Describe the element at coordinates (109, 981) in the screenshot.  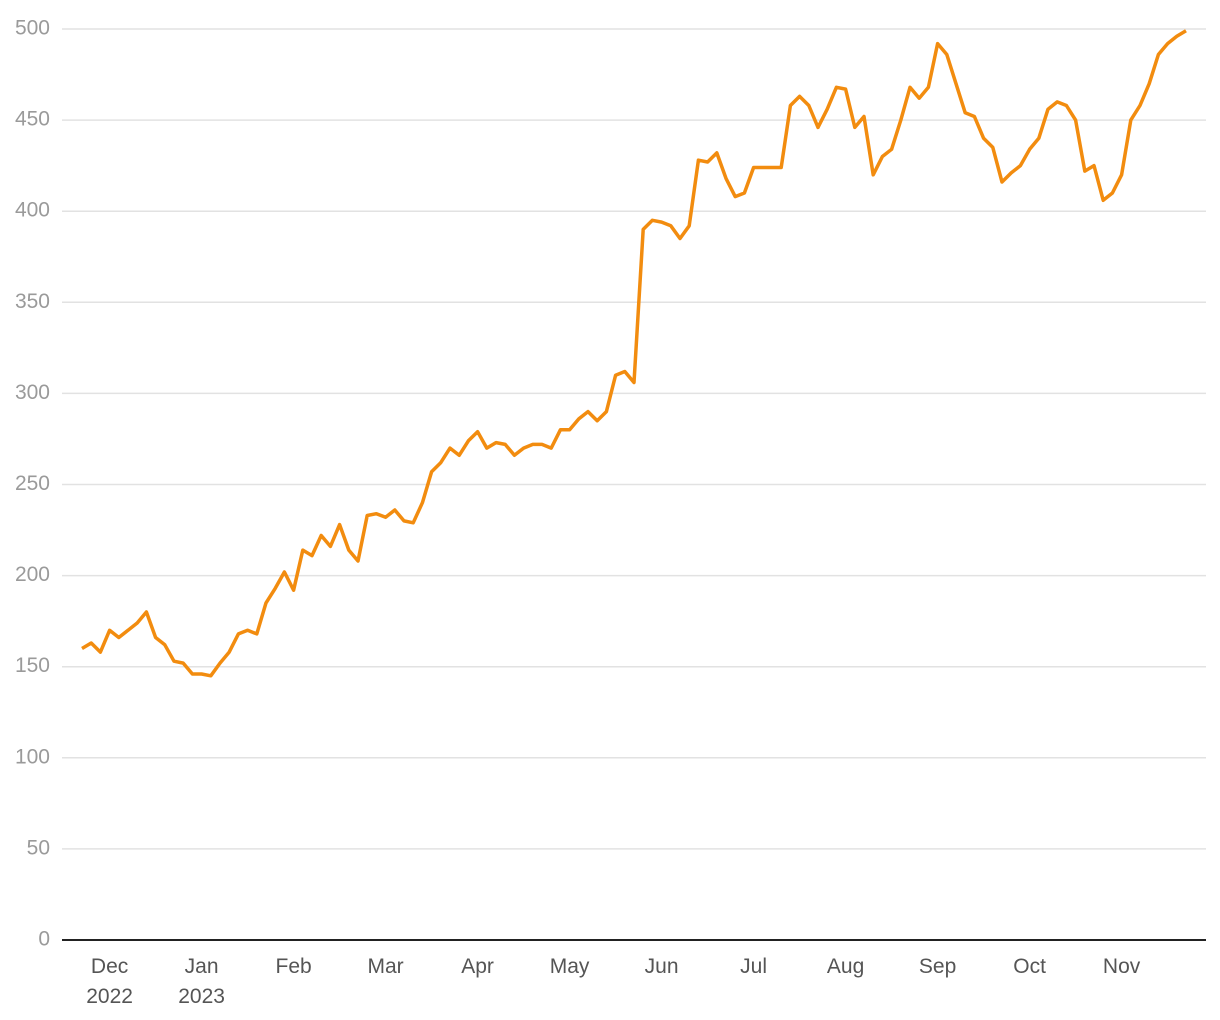
I see `x-tick-label: Dec 2022` at that location.